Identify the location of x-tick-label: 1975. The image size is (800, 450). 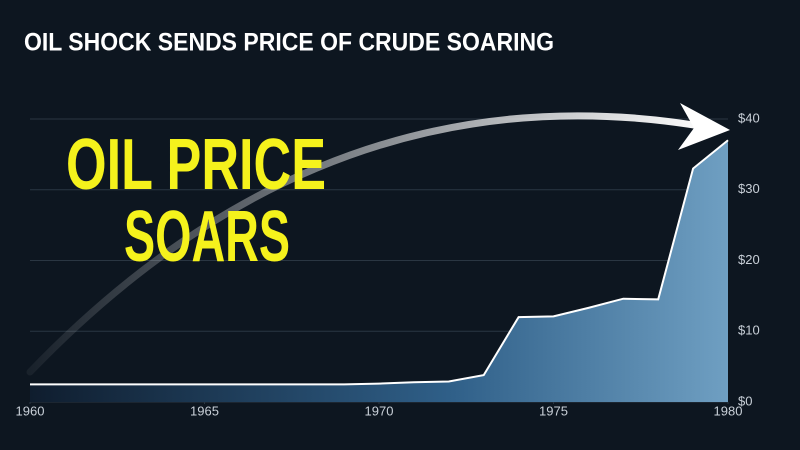
(553, 410).